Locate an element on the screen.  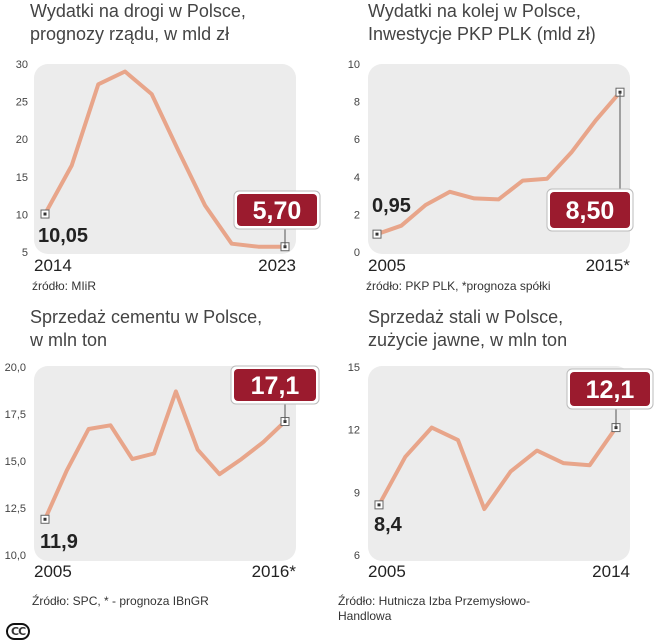
chart-source: źródło: MIiR is located at coordinates (64, 286).